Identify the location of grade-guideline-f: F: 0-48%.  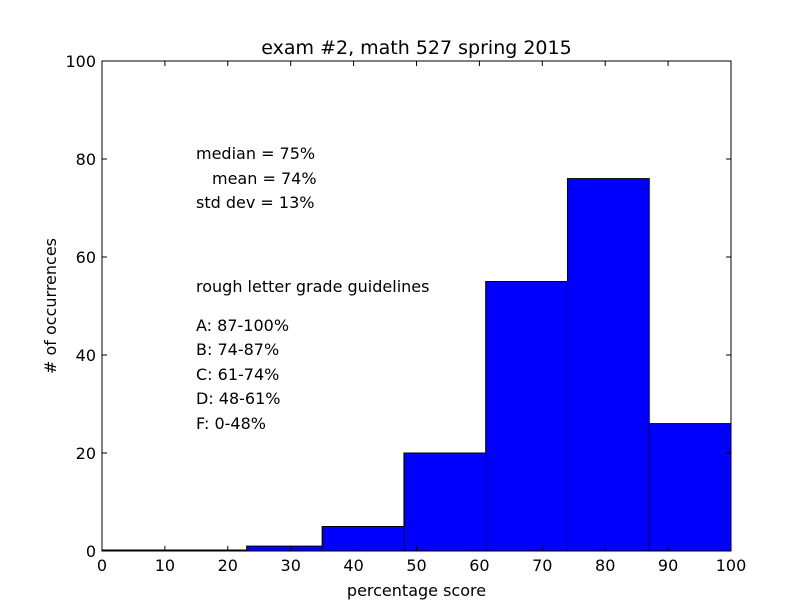
(231, 423).